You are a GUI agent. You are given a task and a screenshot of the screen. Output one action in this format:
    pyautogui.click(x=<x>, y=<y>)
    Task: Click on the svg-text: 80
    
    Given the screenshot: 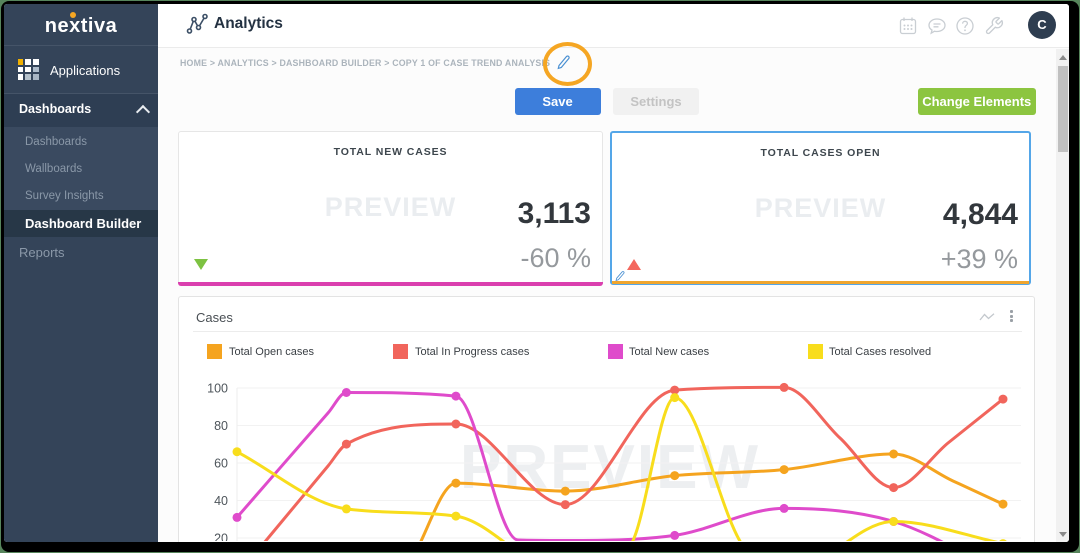 What is the action you would take?
    pyautogui.click(x=221, y=426)
    